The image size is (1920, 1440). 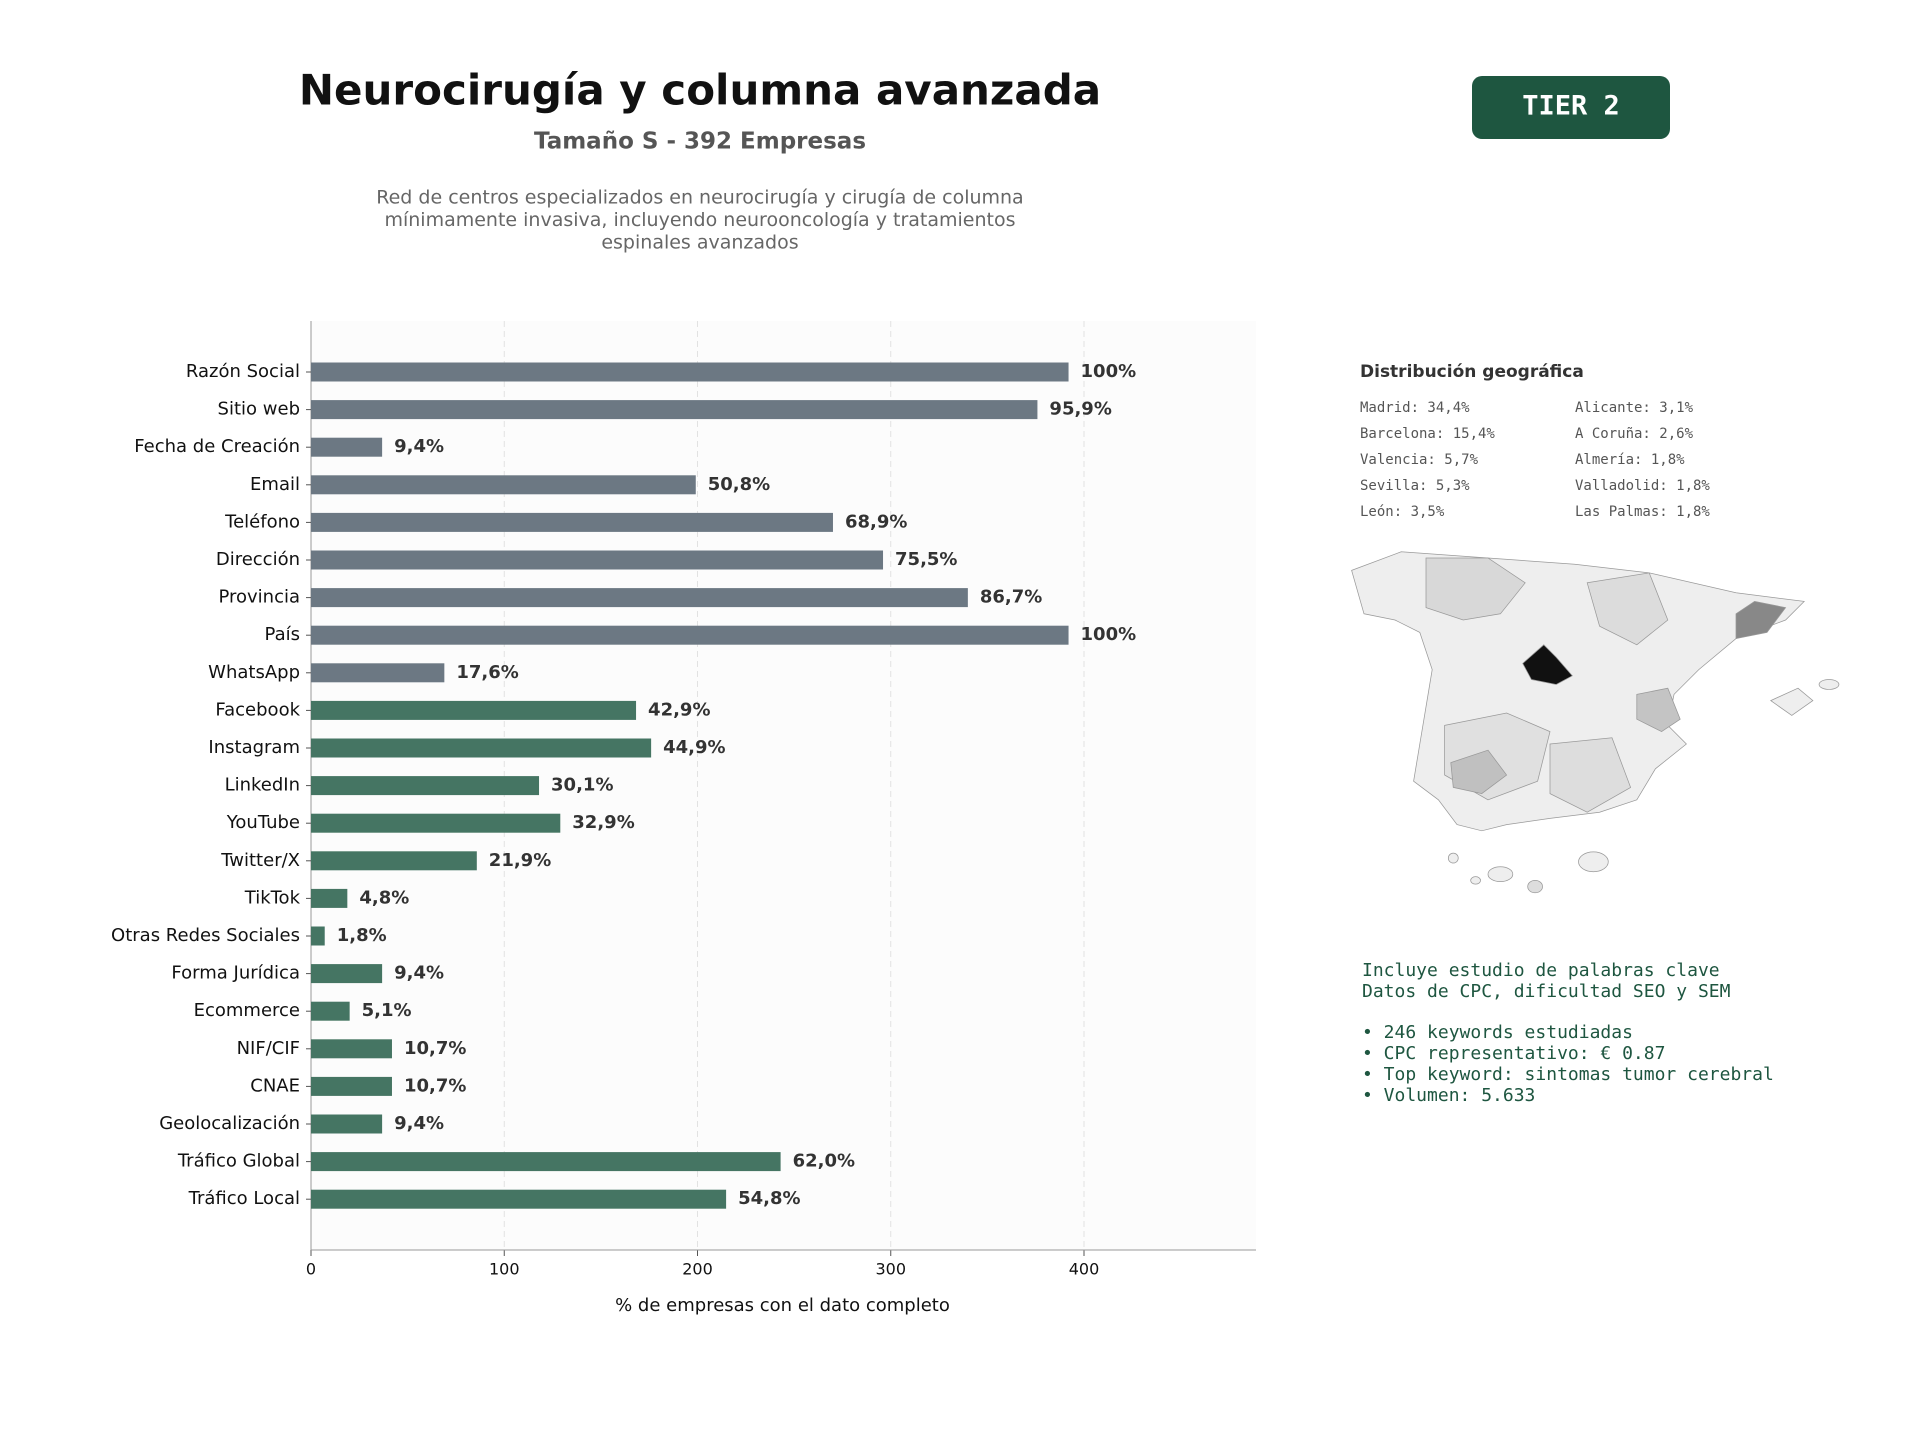 I want to click on value-label: 4,8%, so click(x=384, y=897).